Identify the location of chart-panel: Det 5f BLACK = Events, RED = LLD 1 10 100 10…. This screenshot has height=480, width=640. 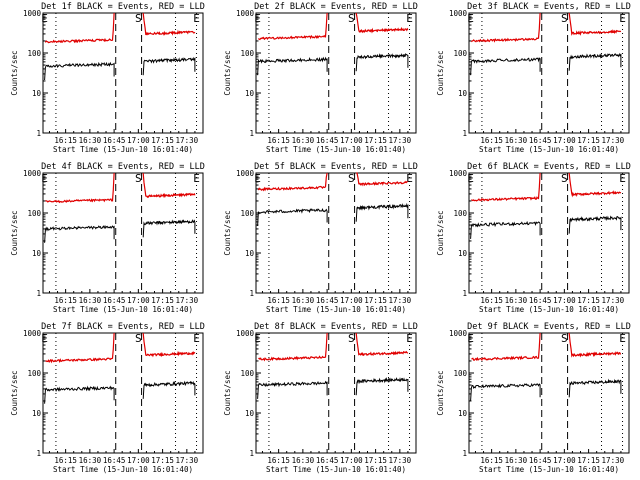
(320, 238).